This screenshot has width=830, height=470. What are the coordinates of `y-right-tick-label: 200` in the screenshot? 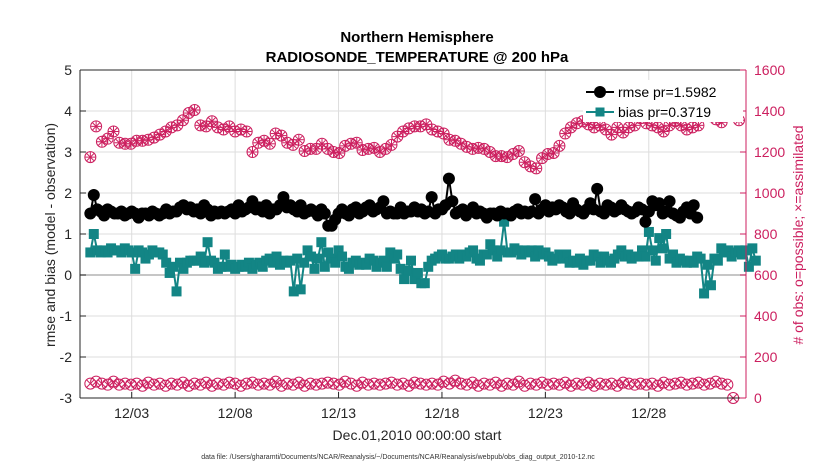 It's located at (766, 357).